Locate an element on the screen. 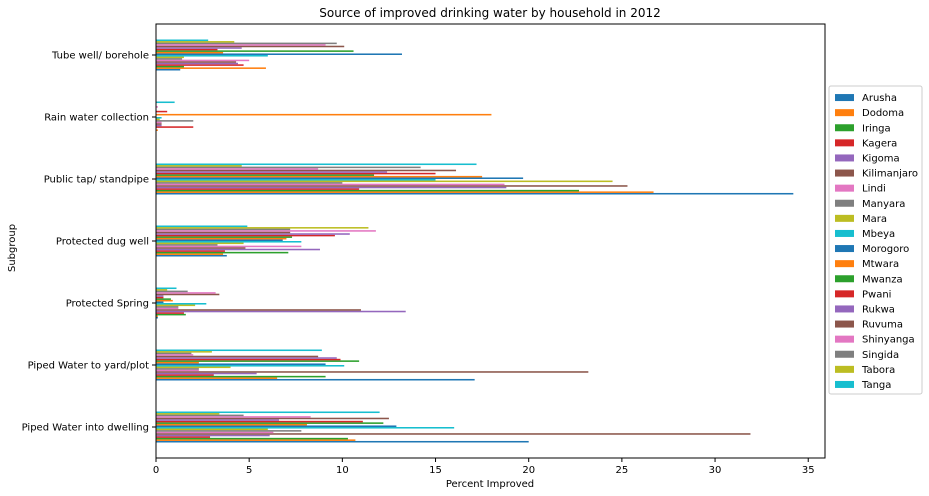 The height and width of the screenshot is (496, 929). legend-swatch-pwani is located at coordinates (844, 294).